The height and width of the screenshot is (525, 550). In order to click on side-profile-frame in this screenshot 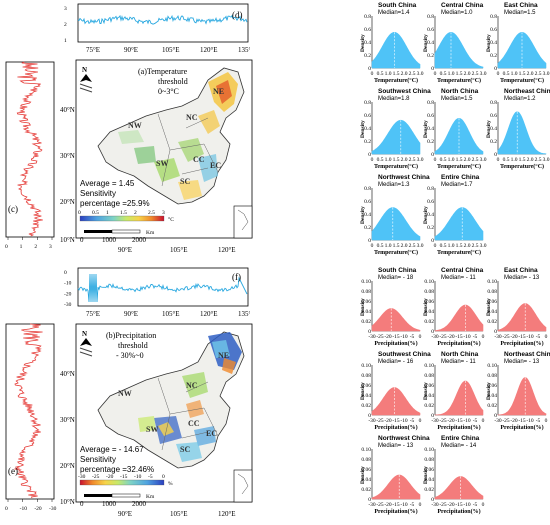, I will do `click(30, 149)`.